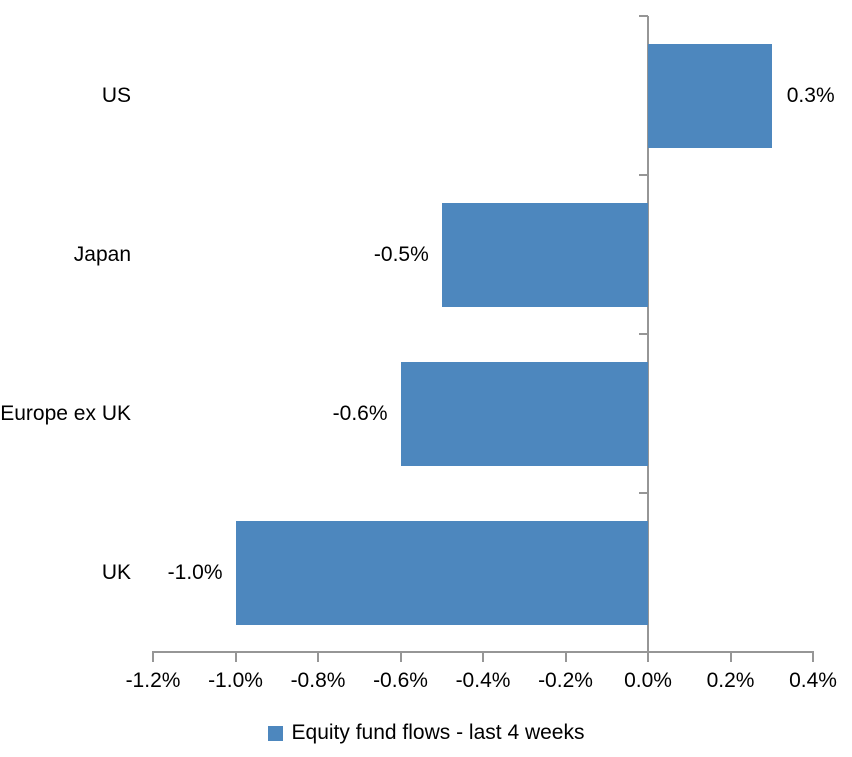  What do you see at coordinates (153, 680) in the screenshot?
I see `x-tick-label: -1.2%` at bounding box center [153, 680].